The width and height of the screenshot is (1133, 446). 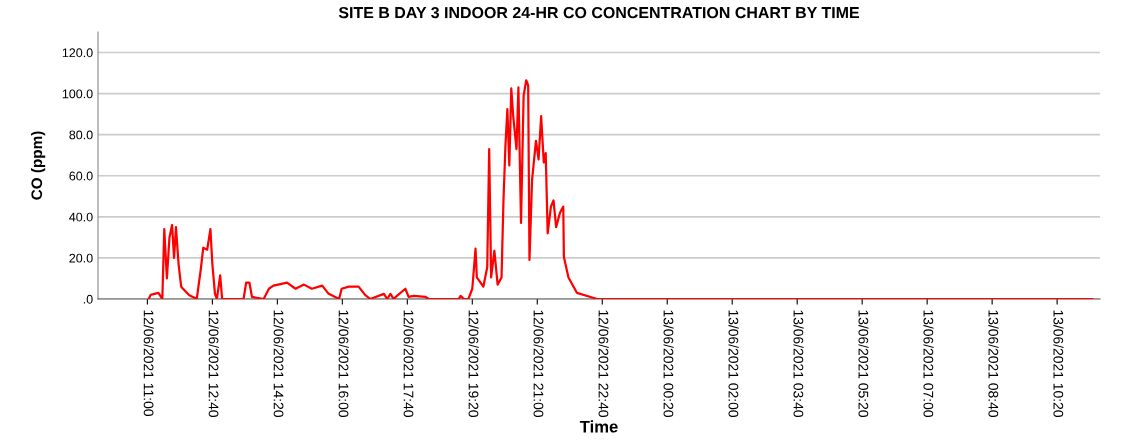 I want to click on y-tick-label: 80.0, so click(x=81, y=135).